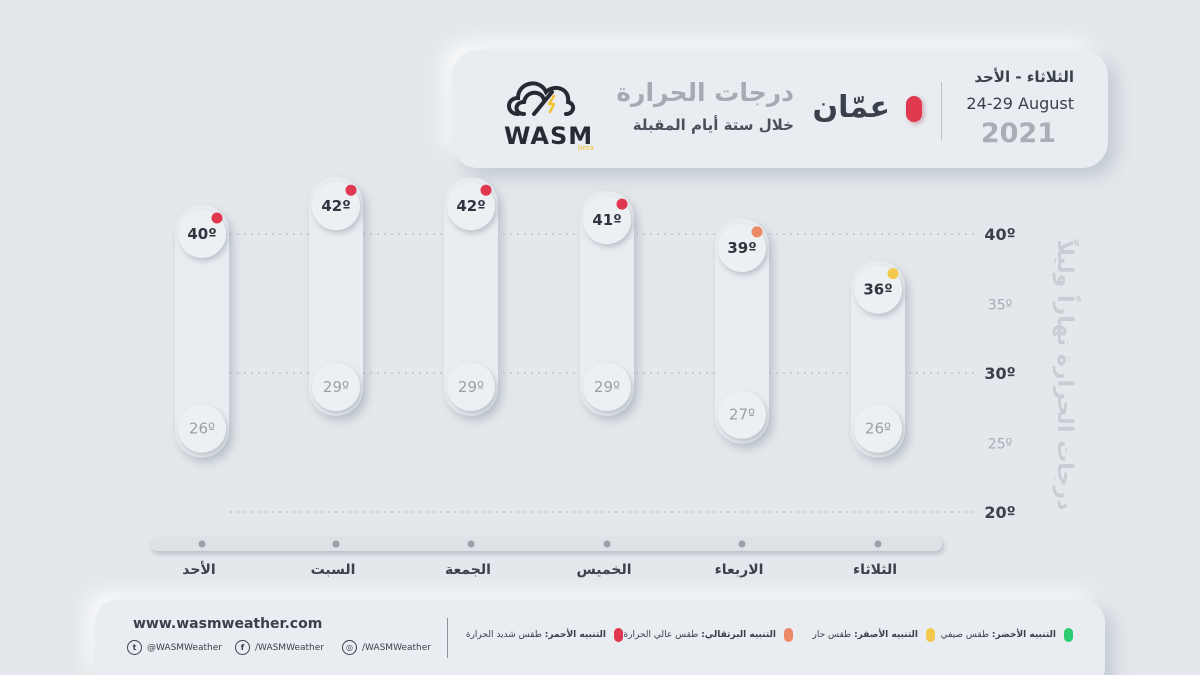 The image size is (1200, 675). Describe the element at coordinates (201, 234) in the screenshot. I see `high-temp-label: 40º` at that location.